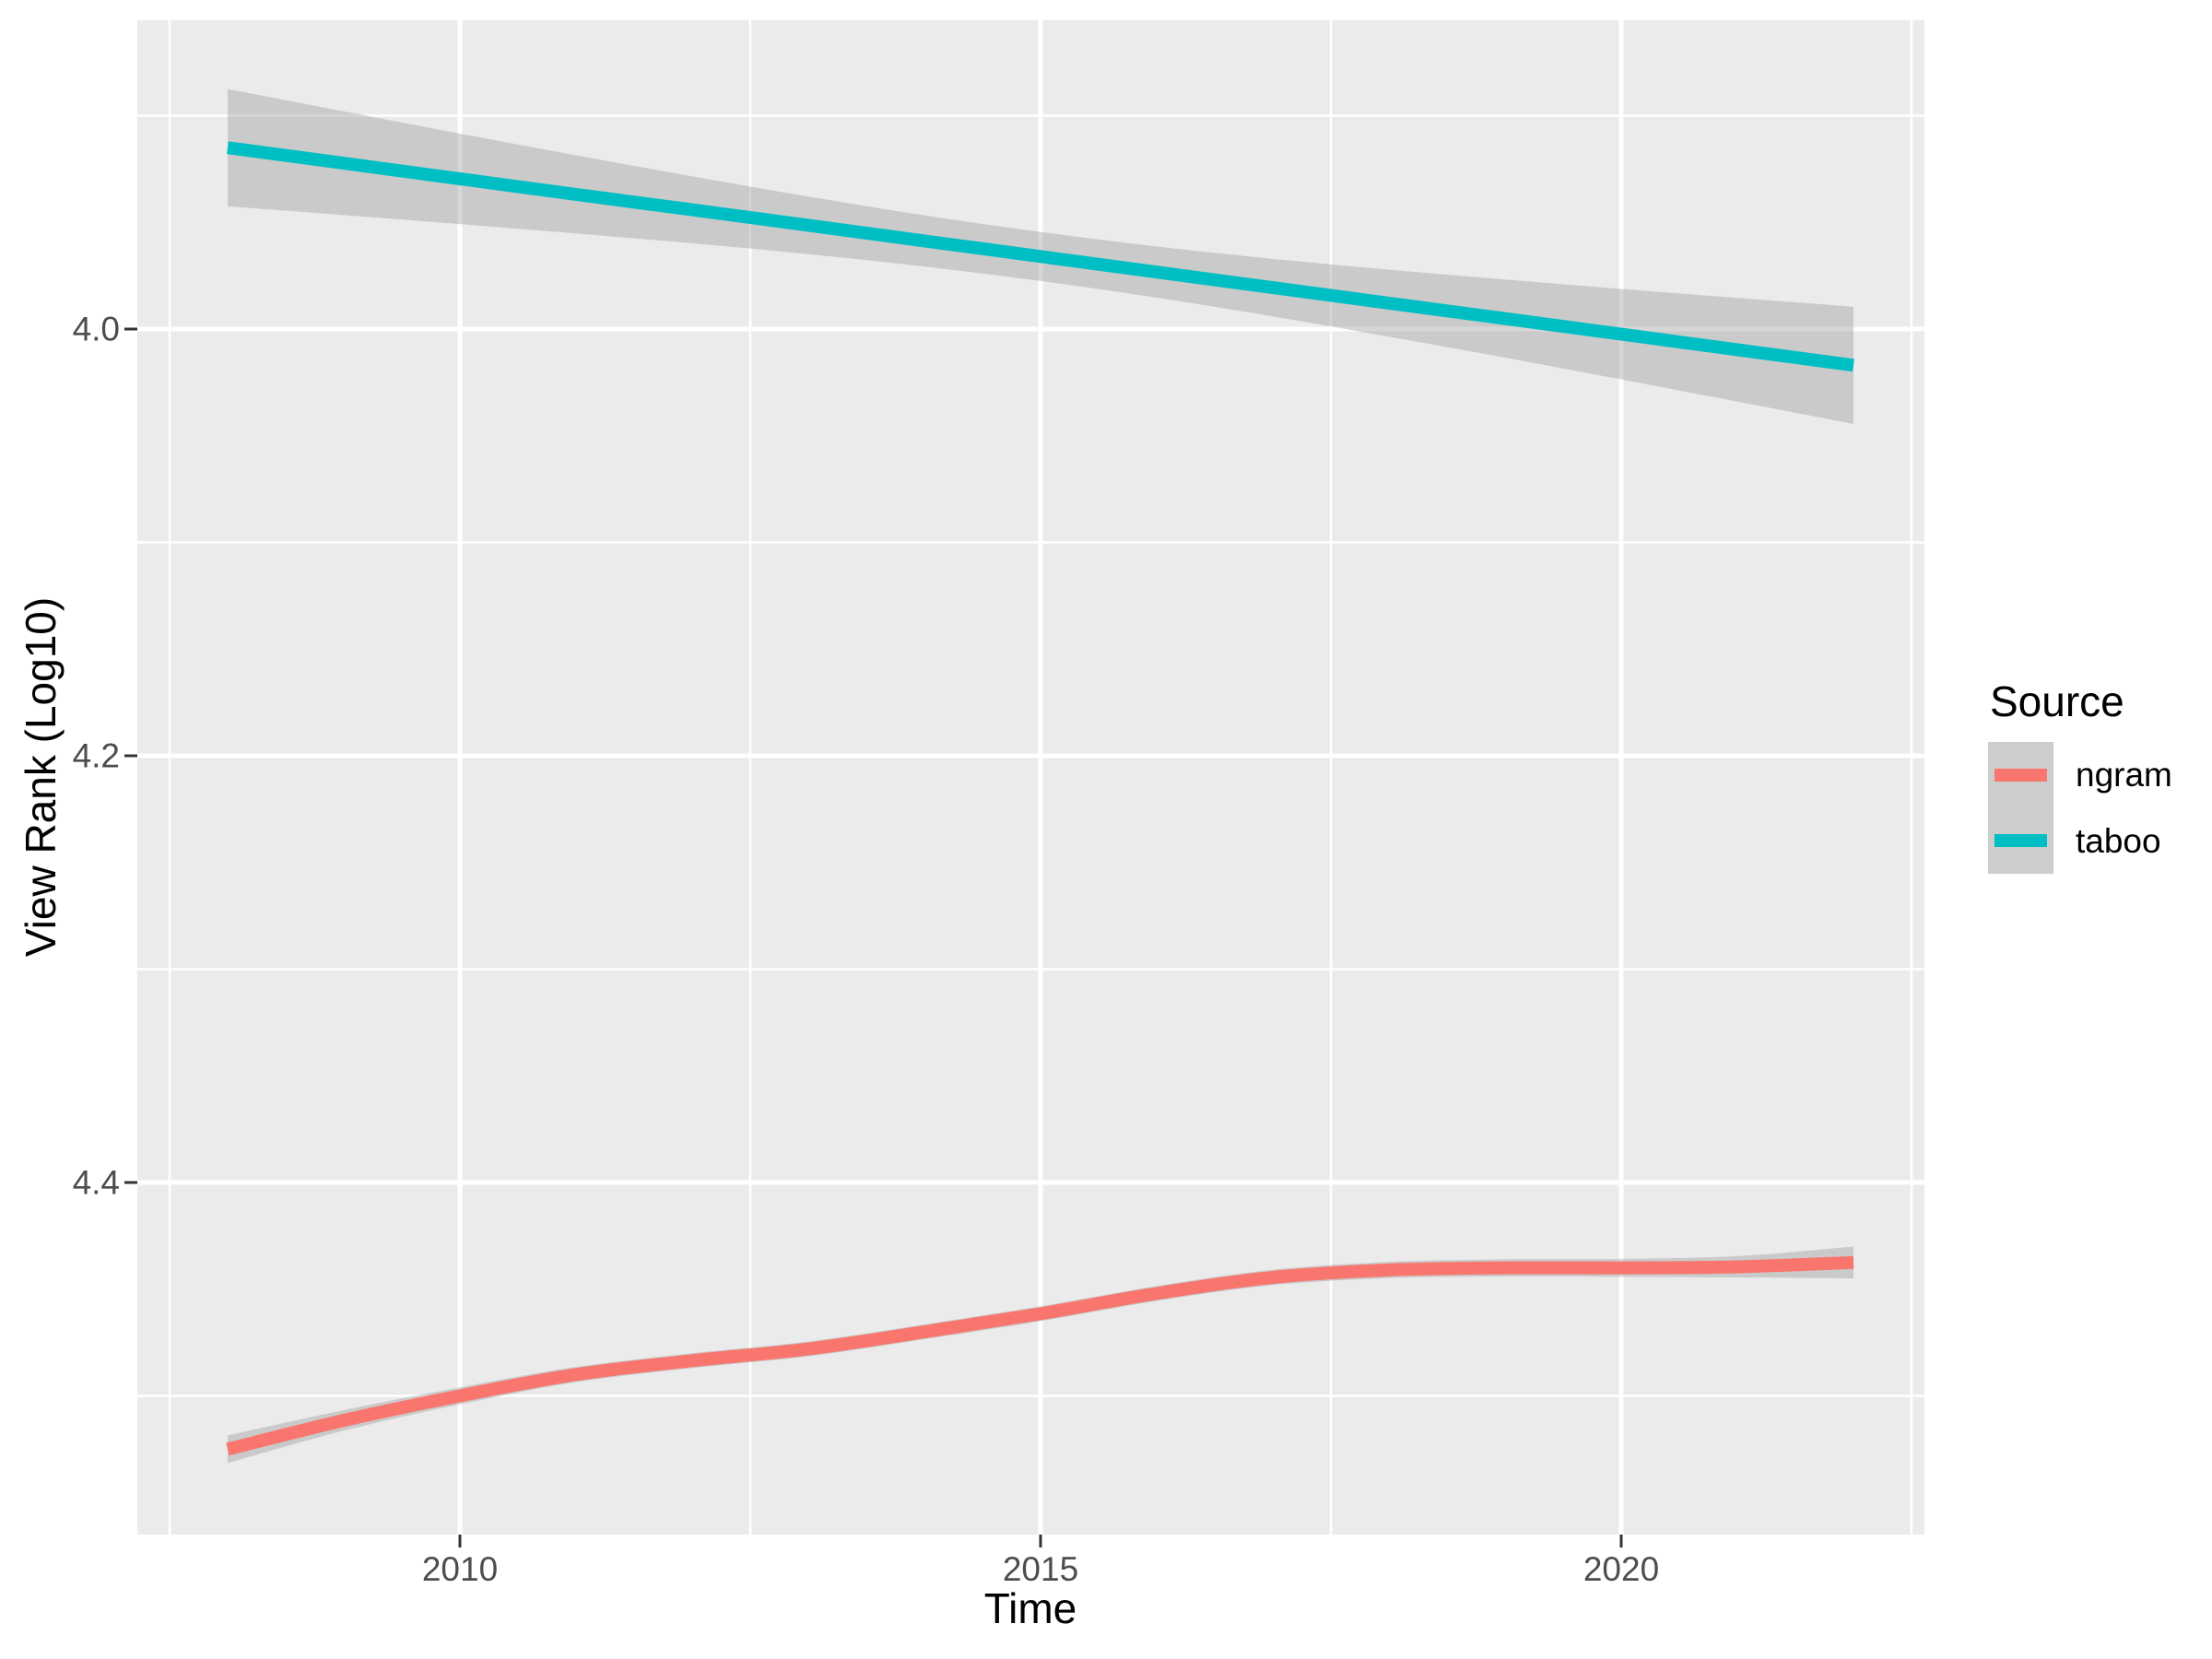 The image size is (2212, 1659). Describe the element at coordinates (96, 755) in the screenshot. I see `y-tick-label: 4.2` at that location.